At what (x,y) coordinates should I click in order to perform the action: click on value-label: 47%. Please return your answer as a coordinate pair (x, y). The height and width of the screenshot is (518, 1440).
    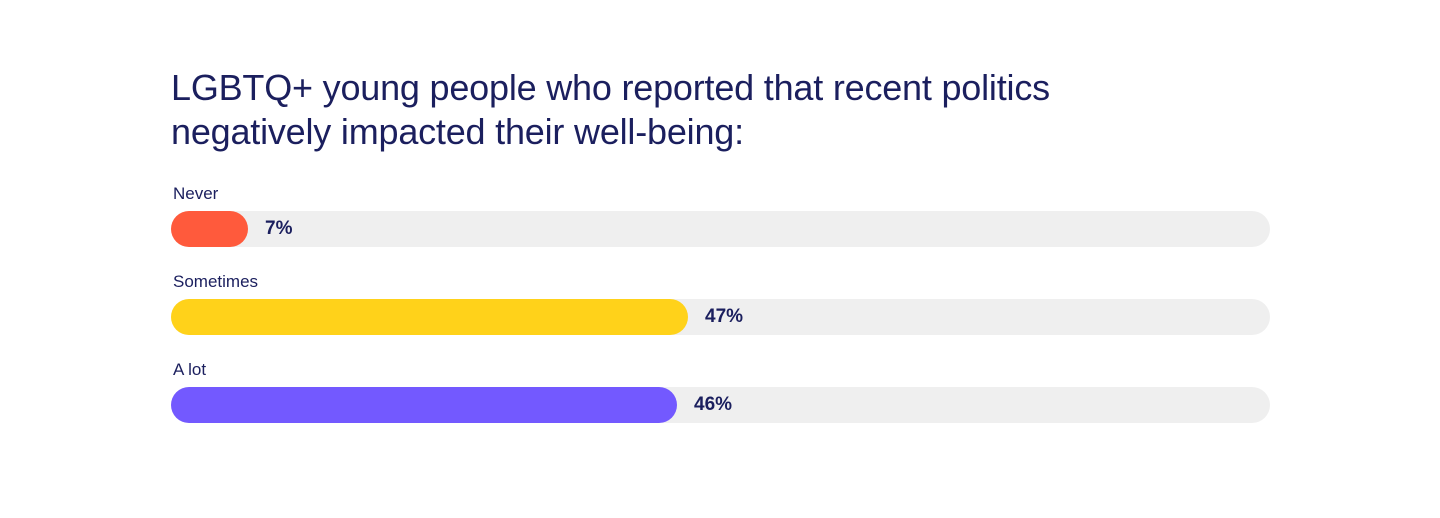
    Looking at the image, I should click on (724, 316).